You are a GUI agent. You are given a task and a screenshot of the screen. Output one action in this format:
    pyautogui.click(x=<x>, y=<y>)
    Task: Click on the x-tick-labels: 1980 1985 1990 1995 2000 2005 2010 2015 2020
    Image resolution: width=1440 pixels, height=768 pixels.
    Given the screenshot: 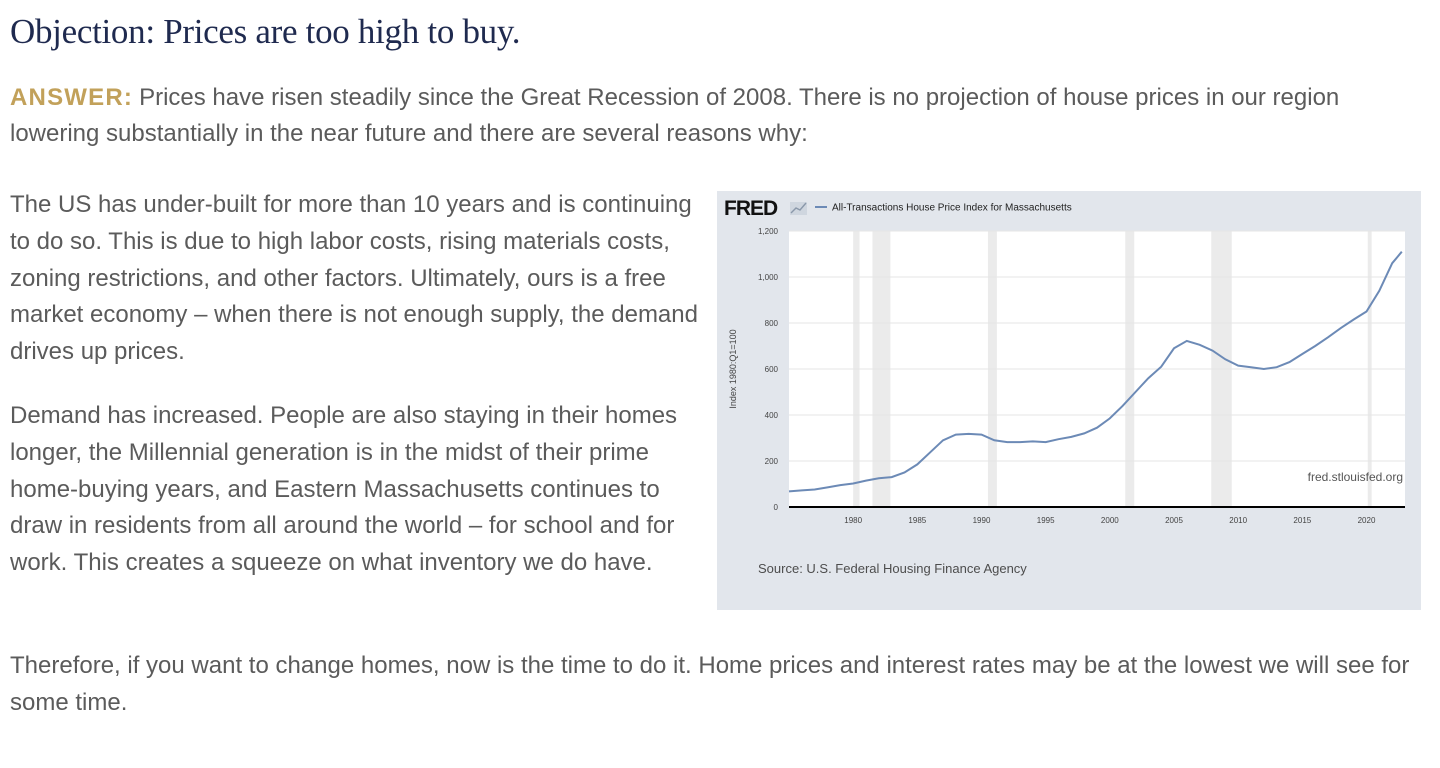 What is the action you would take?
    pyautogui.click(x=1110, y=520)
    